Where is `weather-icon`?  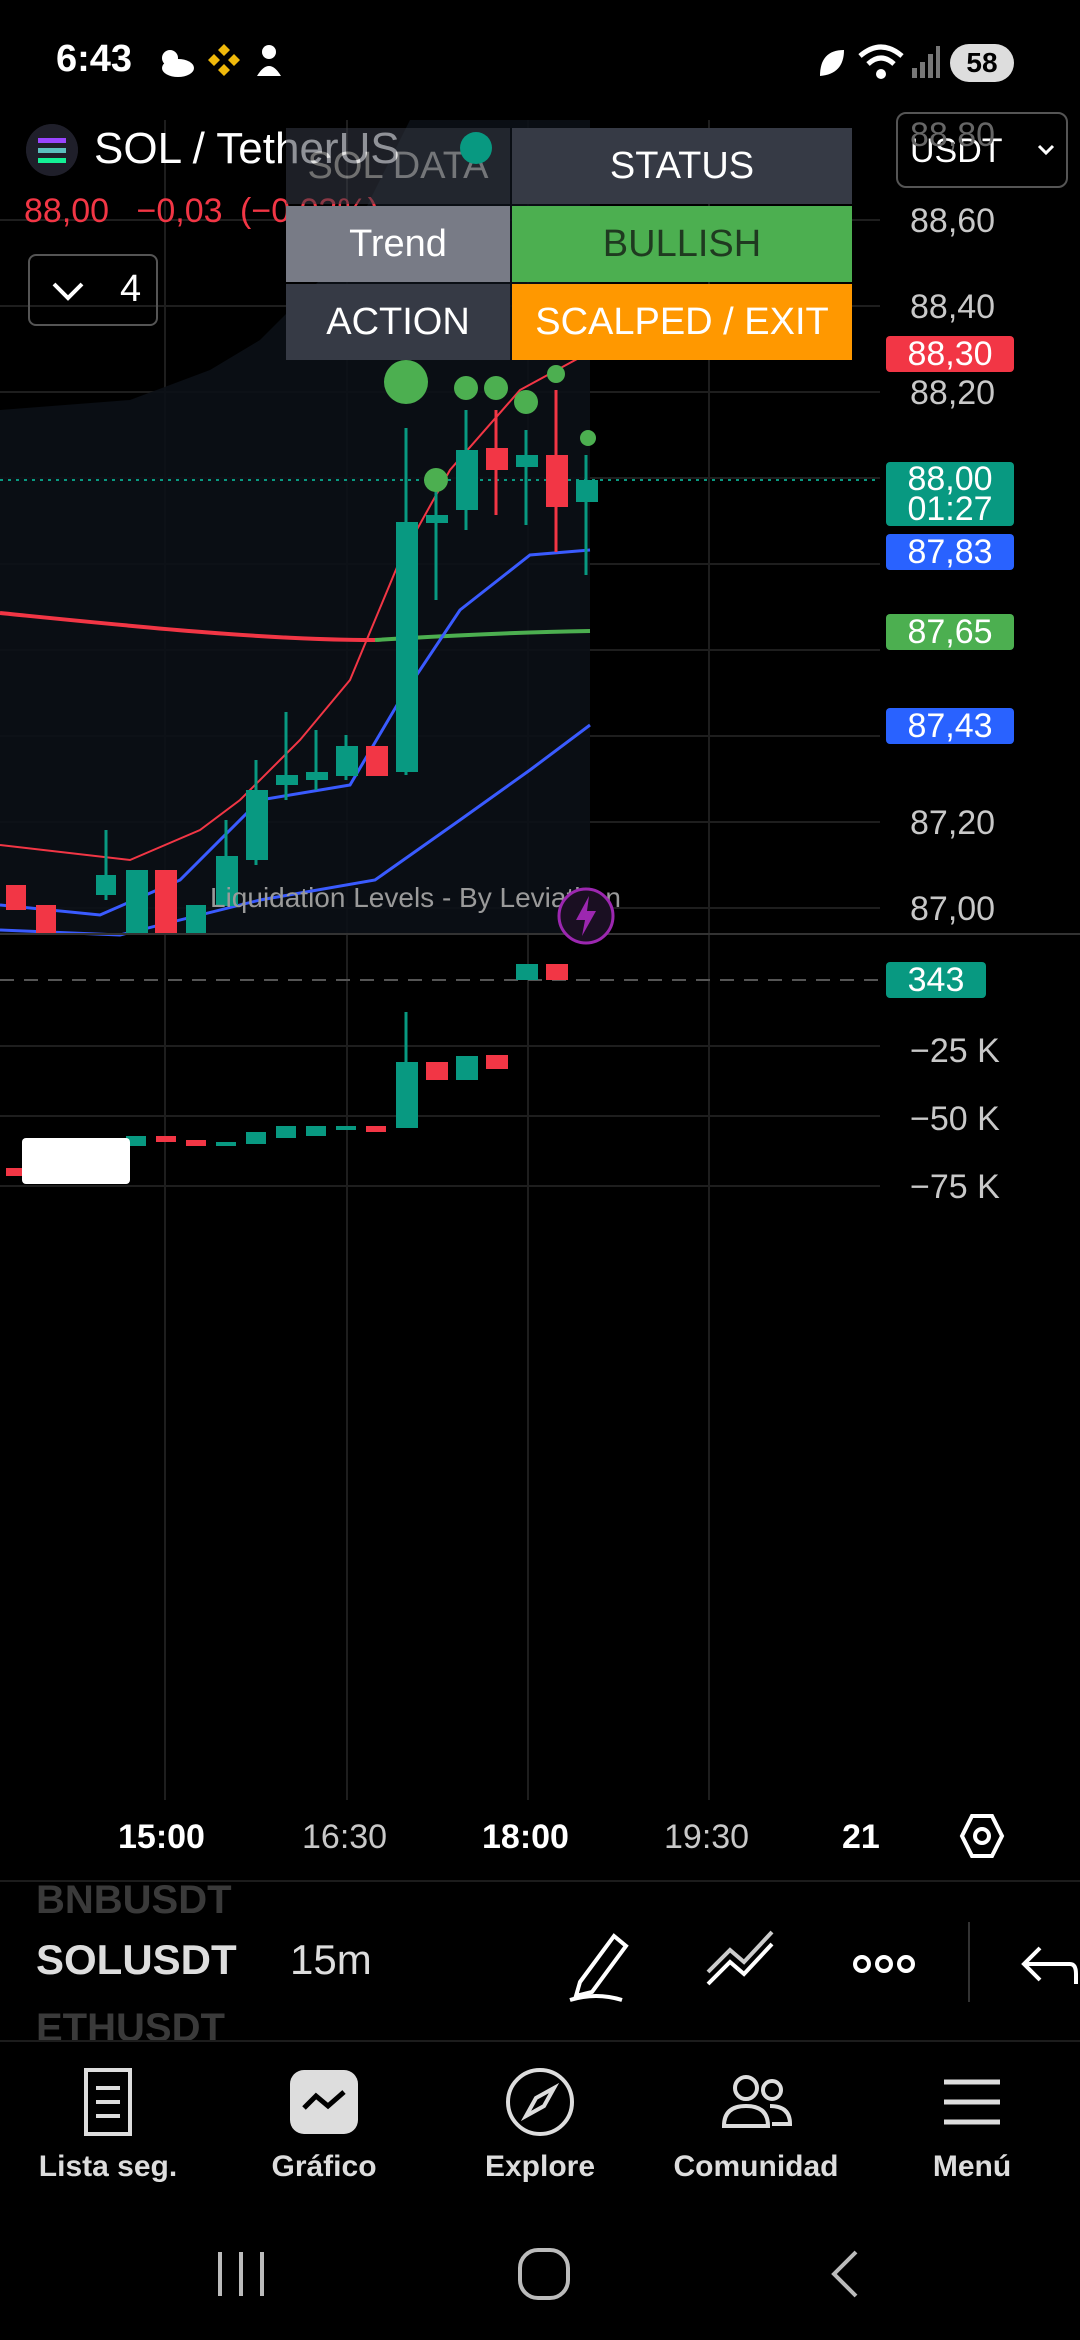 weather-icon is located at coordinates (178, 63).